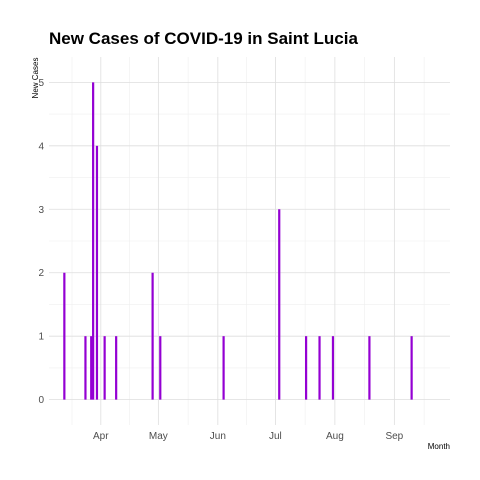 This screenshot has height=480, width=480. I want to click on y-tick-label: 2, so click(41, 273).